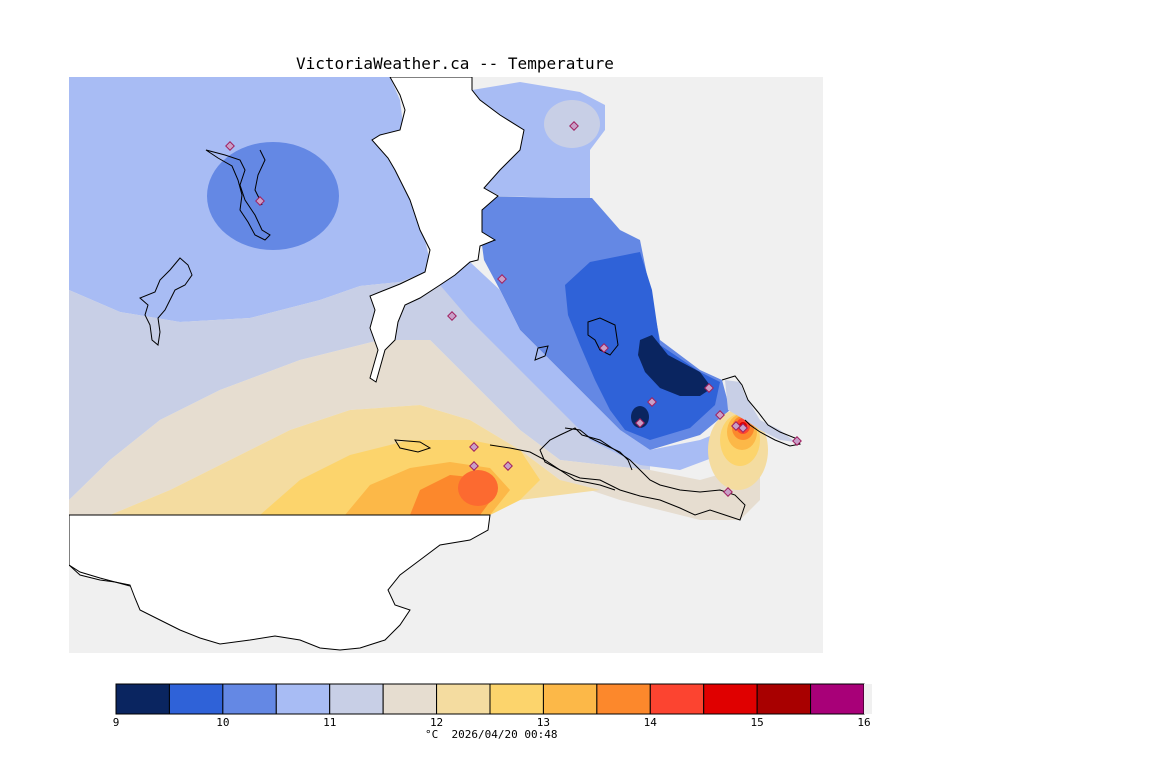 The image size is (1152, 768). Describe the element at coordinates (582, 366) in the screenshot. I see `band-light-blue-strip` at that location.